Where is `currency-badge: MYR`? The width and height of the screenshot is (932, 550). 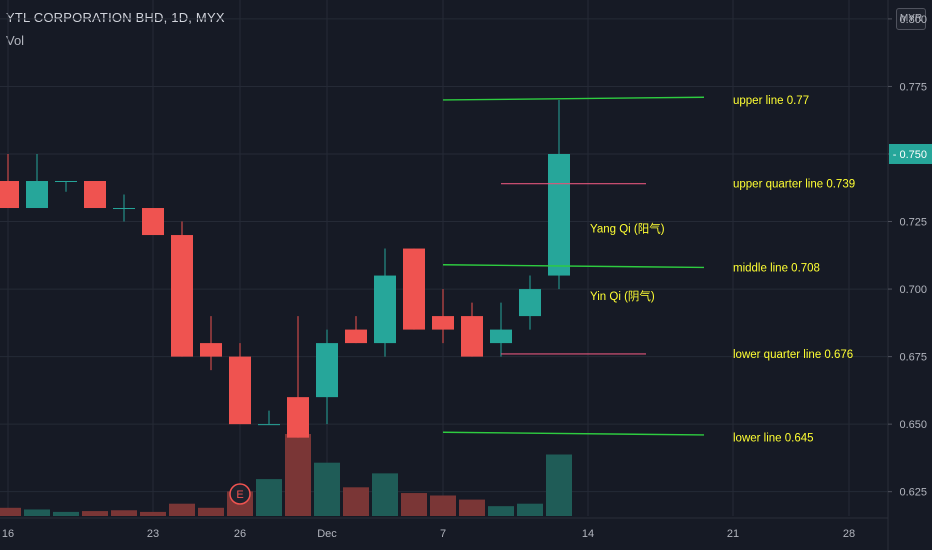
currency-badge: MYR is located at coordinates (911, 19).